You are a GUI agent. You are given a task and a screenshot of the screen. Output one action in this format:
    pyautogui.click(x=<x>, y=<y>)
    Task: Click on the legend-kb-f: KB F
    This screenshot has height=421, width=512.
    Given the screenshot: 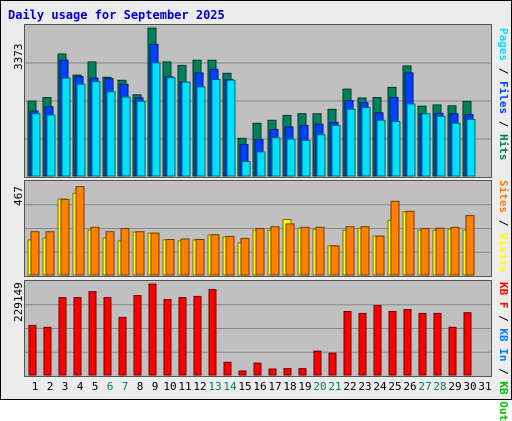 What is the action you would take?
    pyautogui.click(x=503, y=295)
    